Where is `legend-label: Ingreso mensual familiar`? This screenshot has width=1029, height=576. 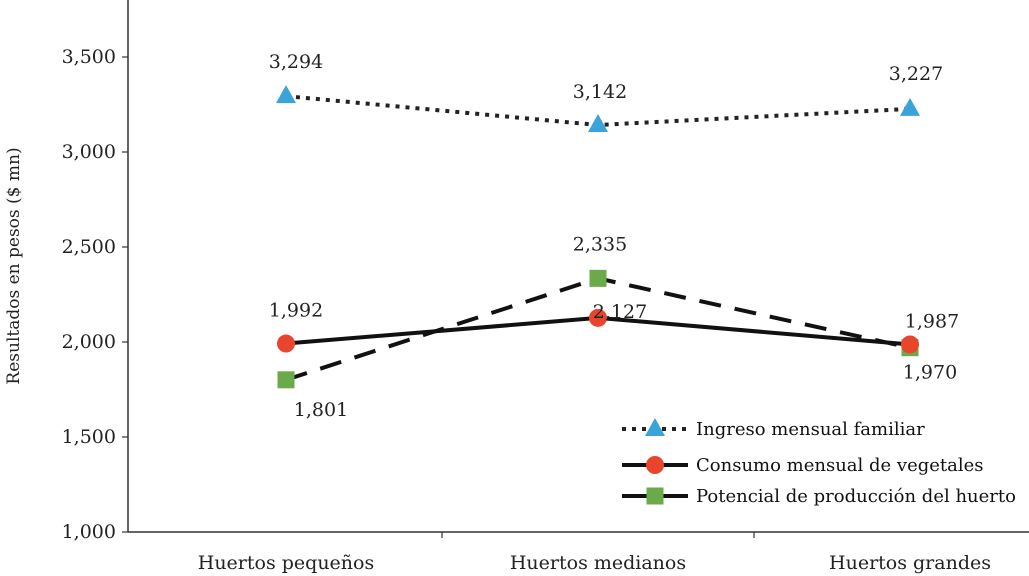 legend-label: Ingreso mensual familiar is located at coordinates (810, 429).